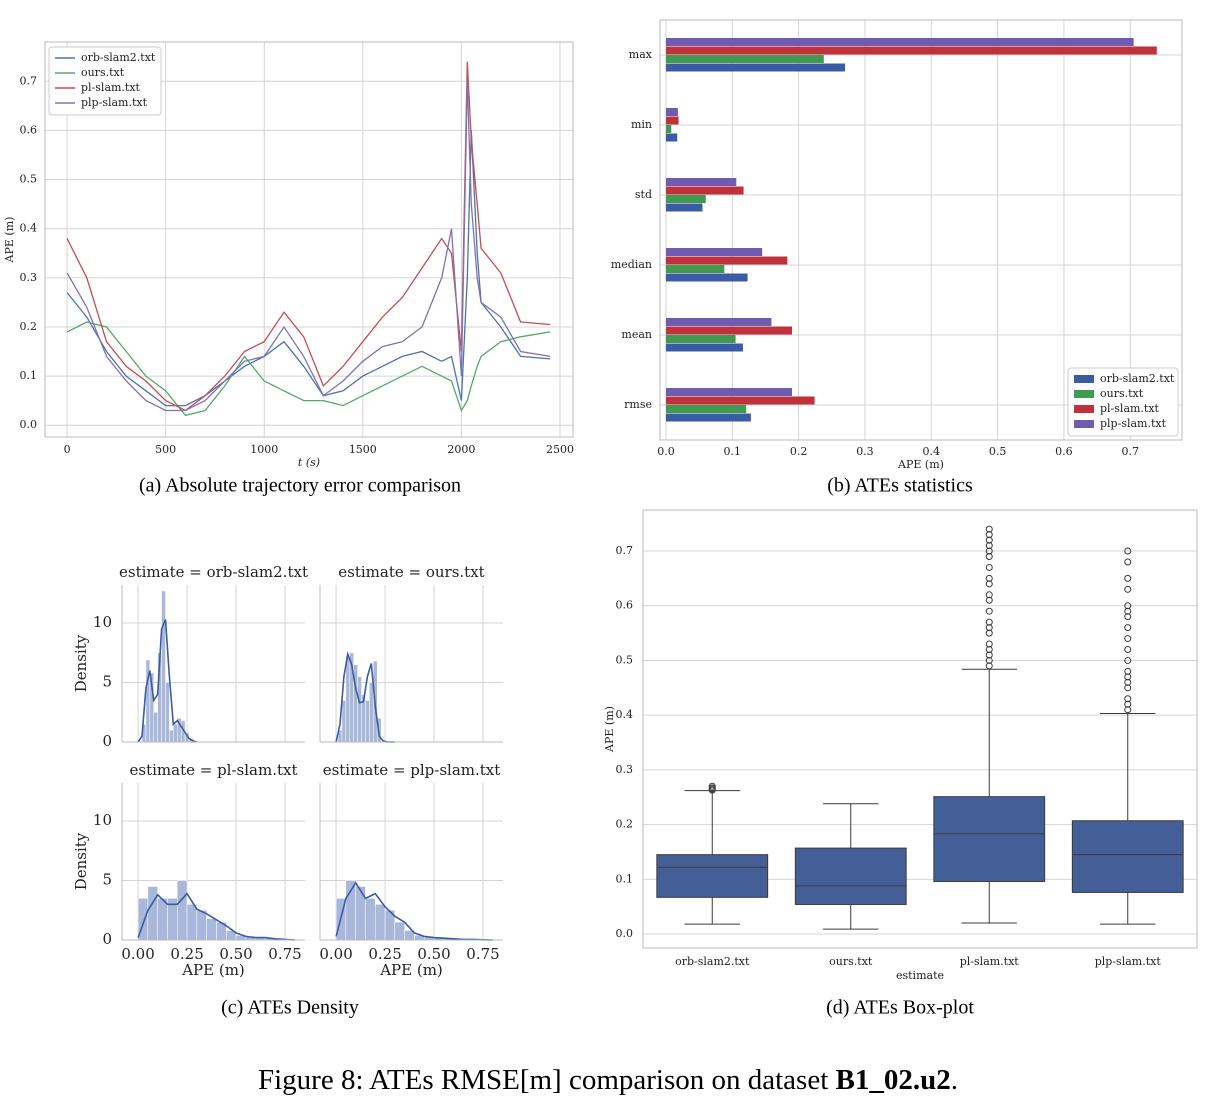 This screenshot has height=1110, width=1216. Describe the element at coordinates (641, 124) in the screenshot. I see `y-tick-label: min` at that location.